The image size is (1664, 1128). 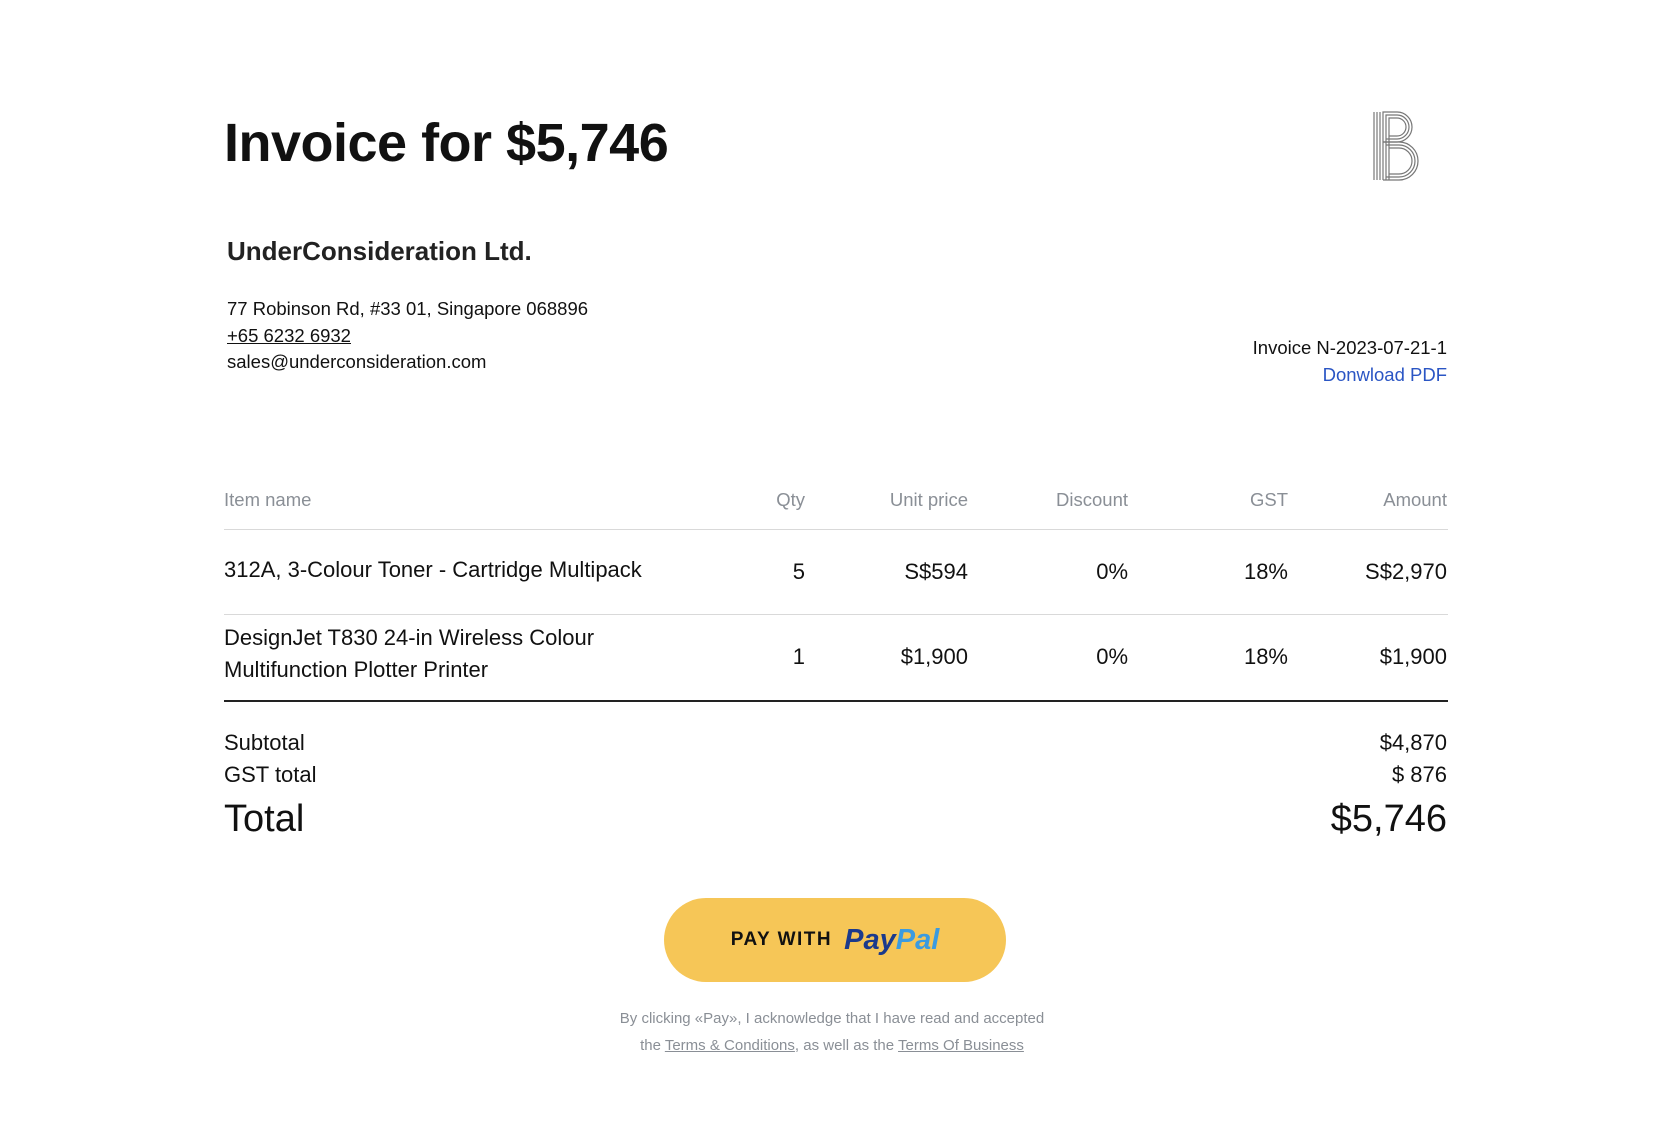 What do you see at coordinates (1419, 774) in the screenshot?
I see `gst-total-value: $ 876` at bounding box center [1419, 774].